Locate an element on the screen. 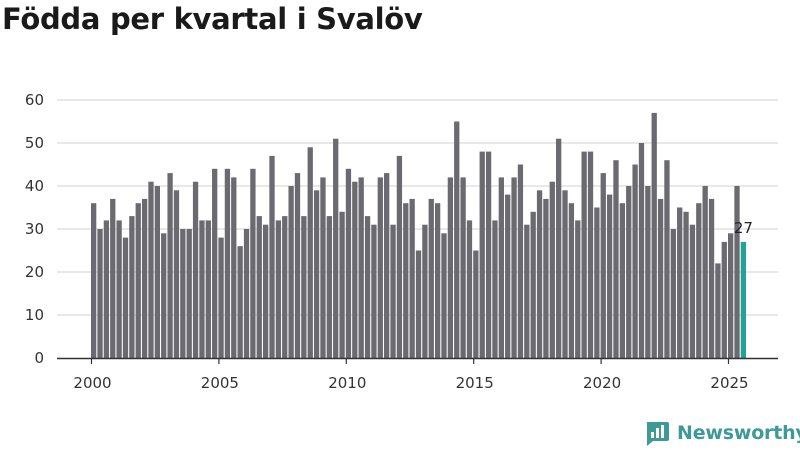 This screenshot has width=800, height=450. y-axis-ticks: 0 10 20 30 40 50 60 is located at coordinates (34, 229).